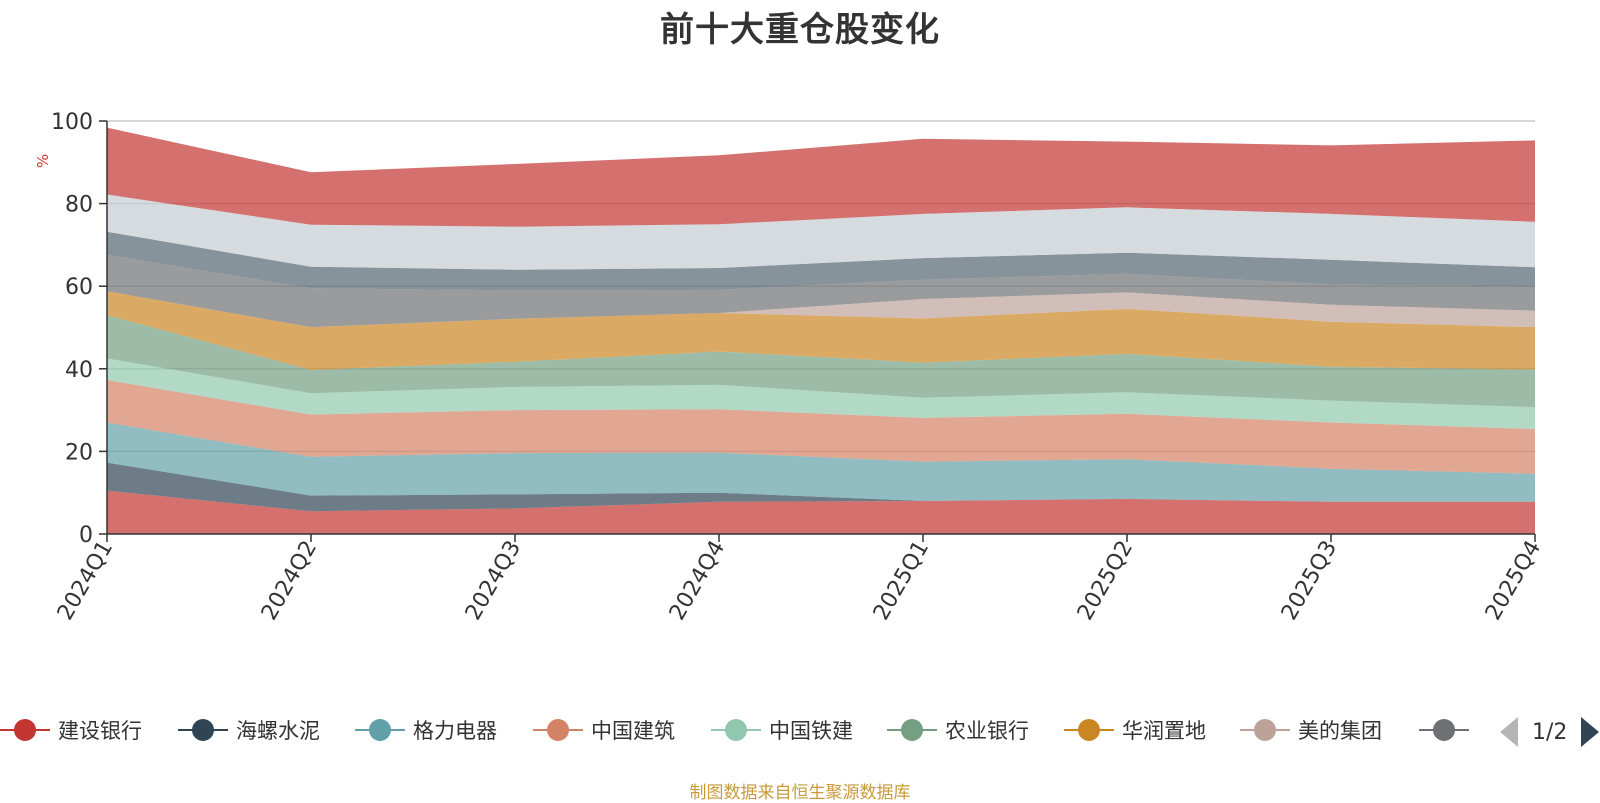  What do you see at coordinates (79, 452) in the screenshot?
I see `y-tick-label: 20` at bounding box center [79, 452].